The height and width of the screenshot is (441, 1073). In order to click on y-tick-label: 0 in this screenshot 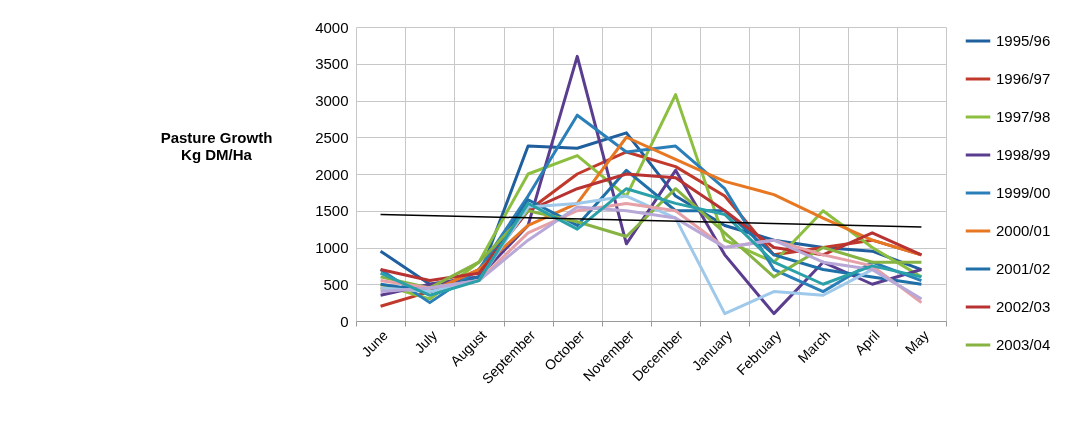, I will do `click(344, 321)`.